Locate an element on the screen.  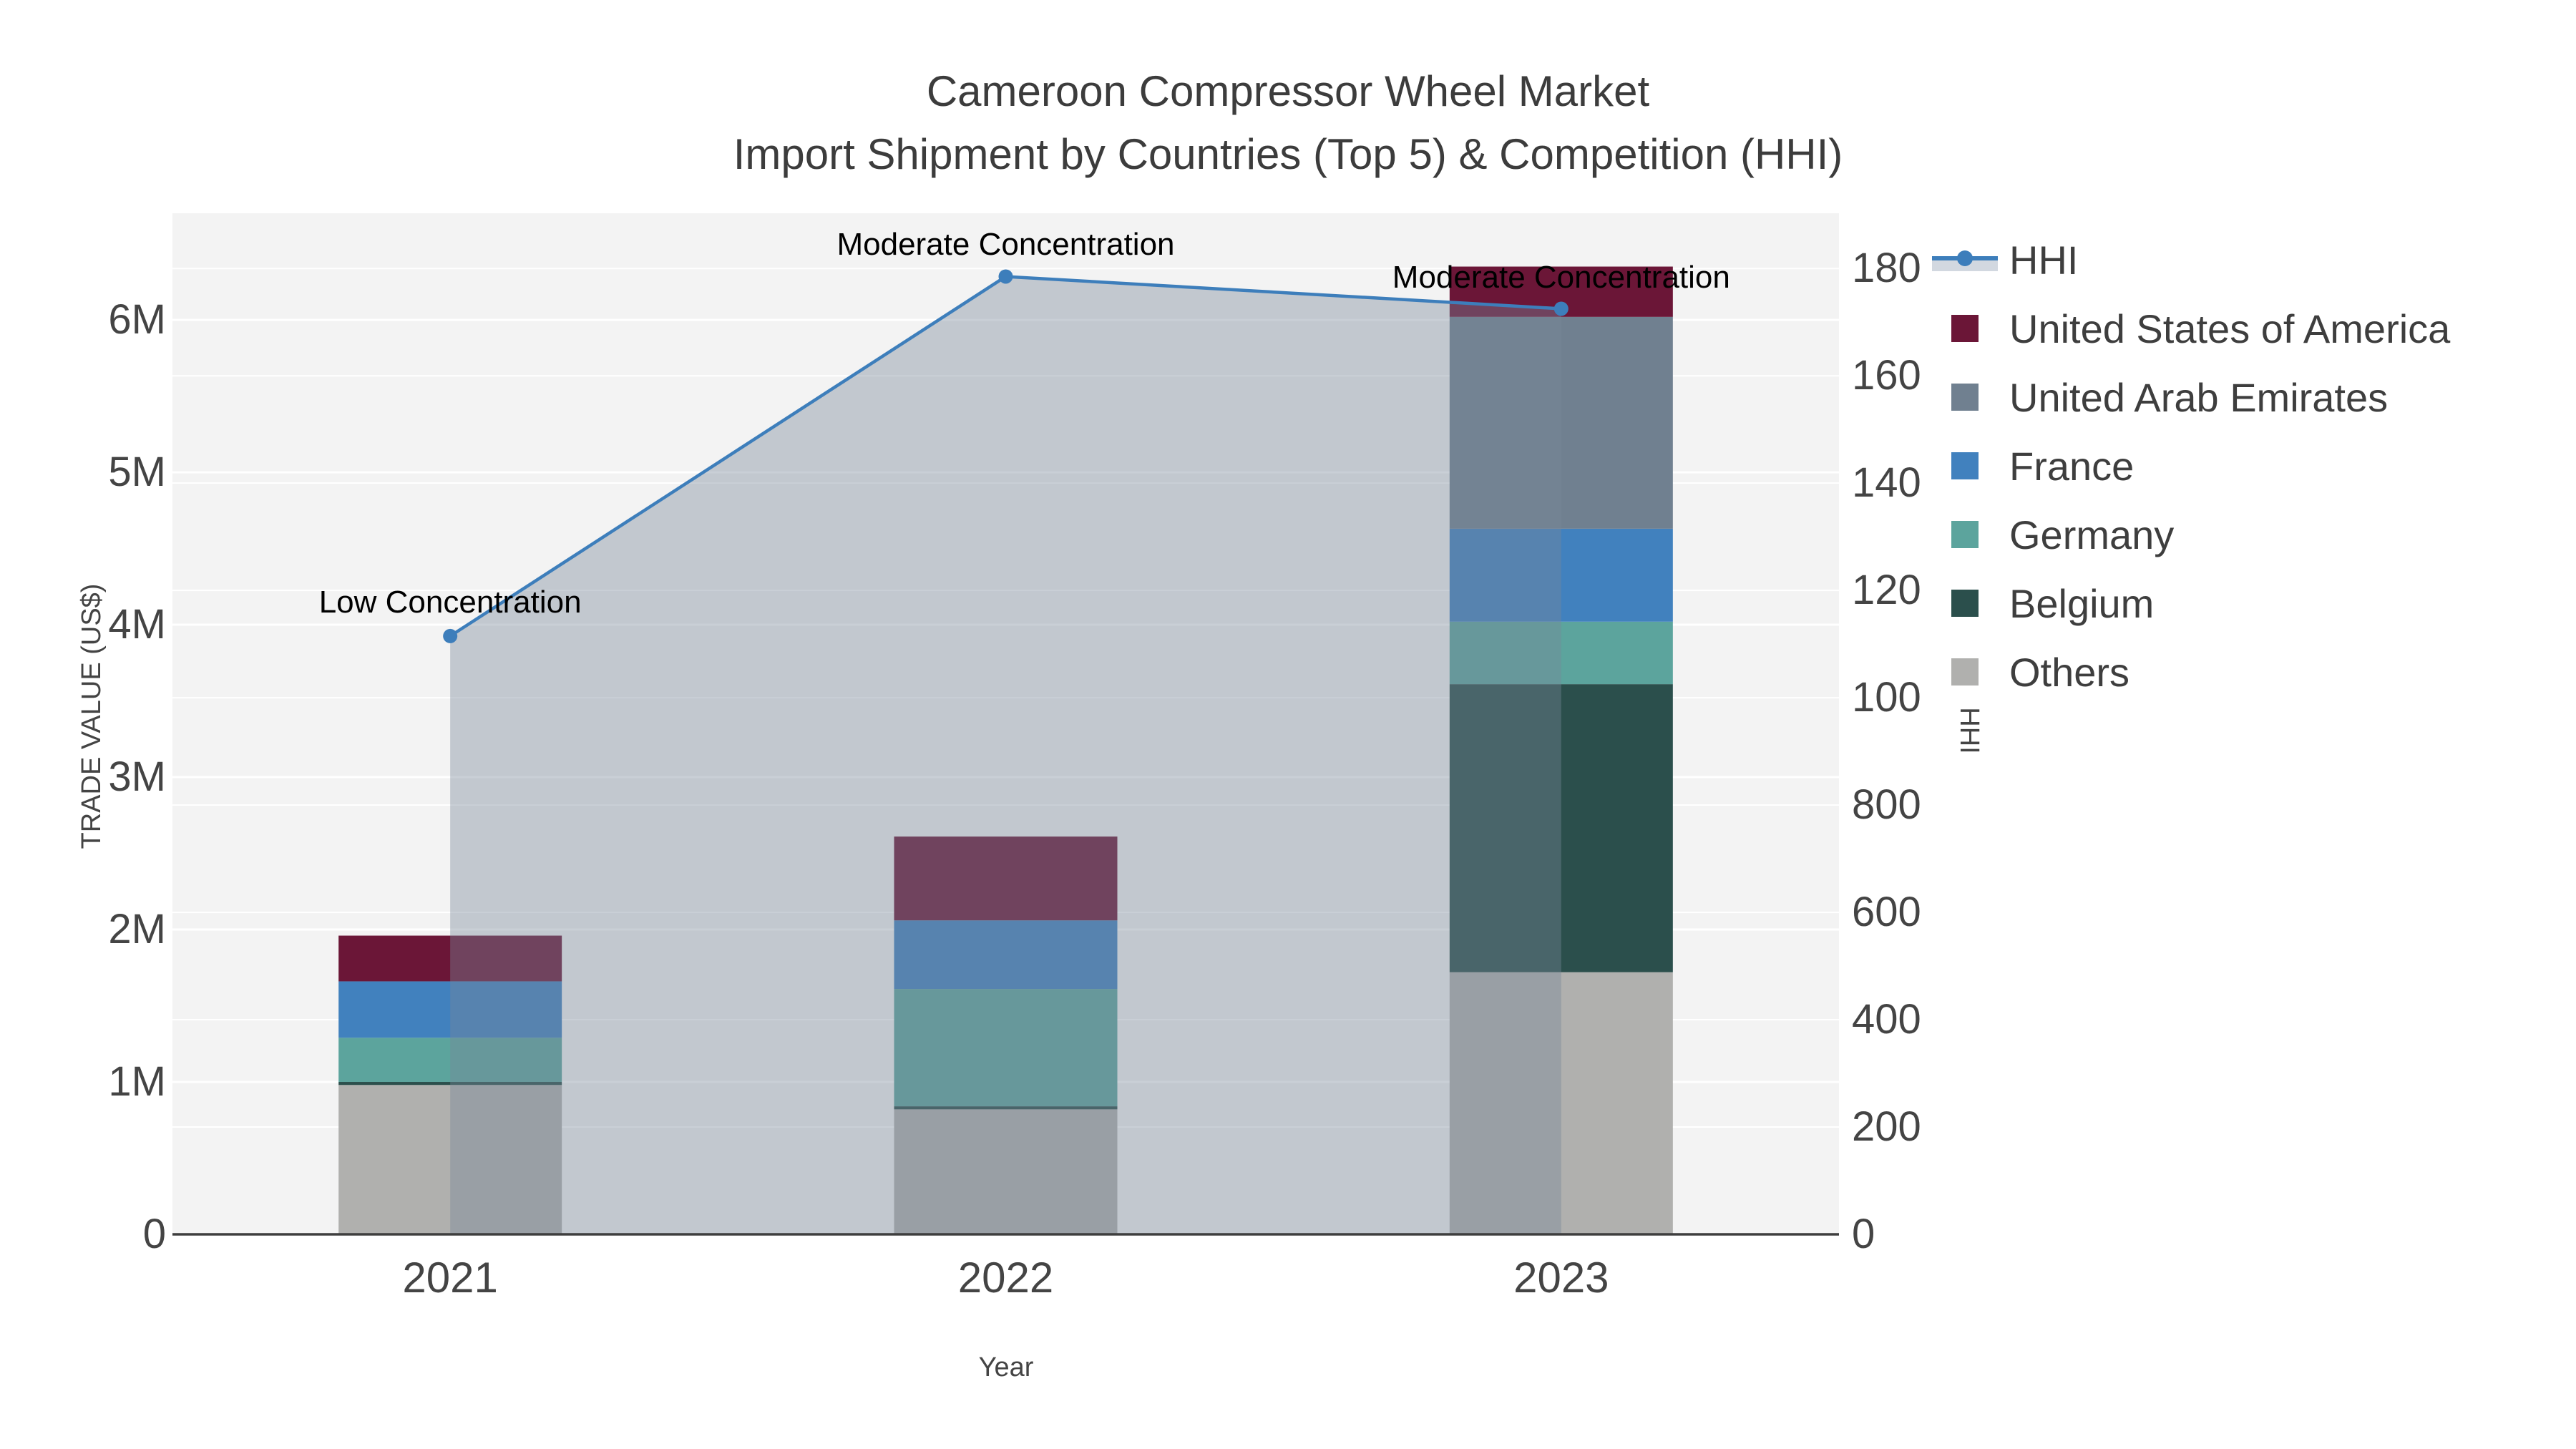
hhi-marker-2021 is located at coordinates (450, 635).